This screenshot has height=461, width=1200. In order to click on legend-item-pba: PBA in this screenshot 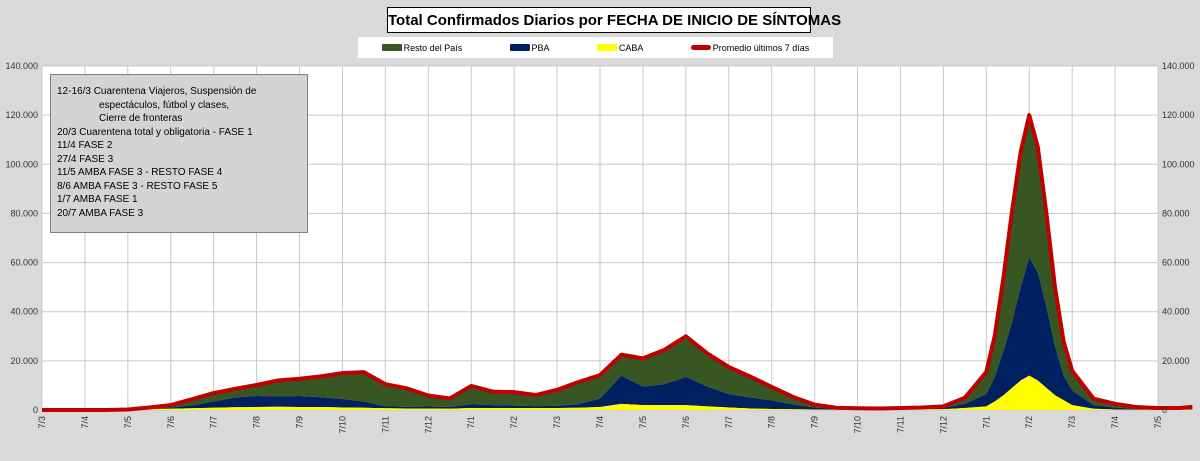, I will do `click(529, 47)`.